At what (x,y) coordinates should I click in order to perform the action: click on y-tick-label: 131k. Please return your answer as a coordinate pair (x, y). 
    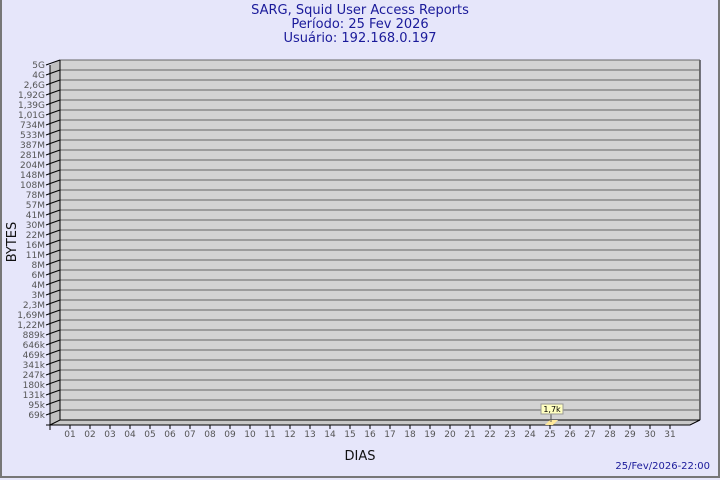
    Looking at the image, I should click on (34, 396).